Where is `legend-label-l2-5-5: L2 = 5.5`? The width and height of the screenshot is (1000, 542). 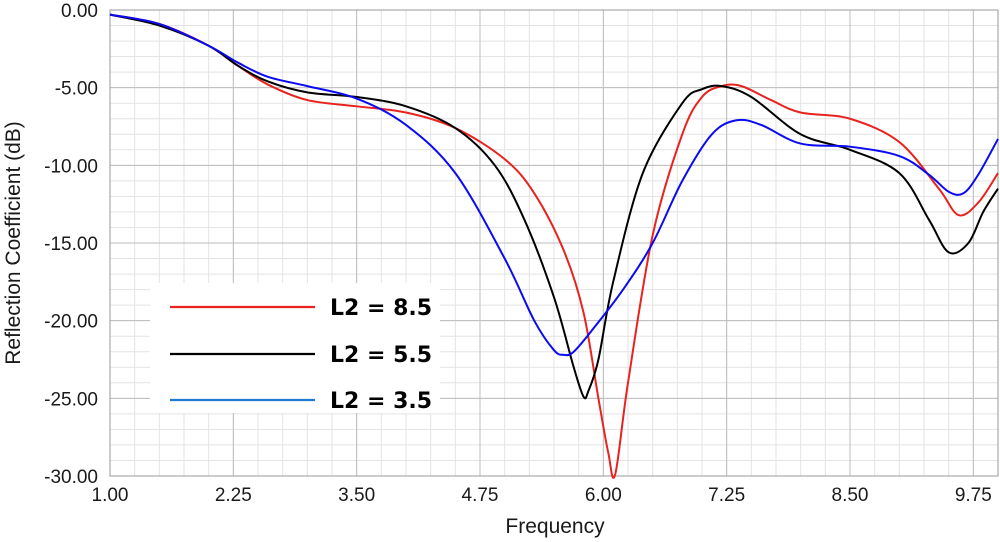
legend-label-l2-5-5: L2 = 5.5 is located at coordinates (381, 355).